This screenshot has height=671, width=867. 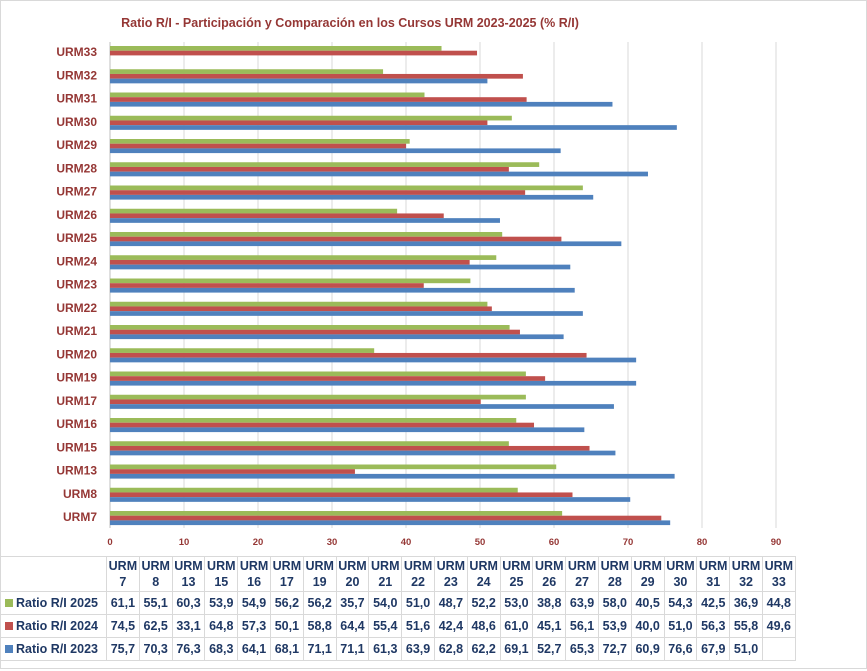 I want to click on x-tick-label: 90, so click(x=776, y=542).